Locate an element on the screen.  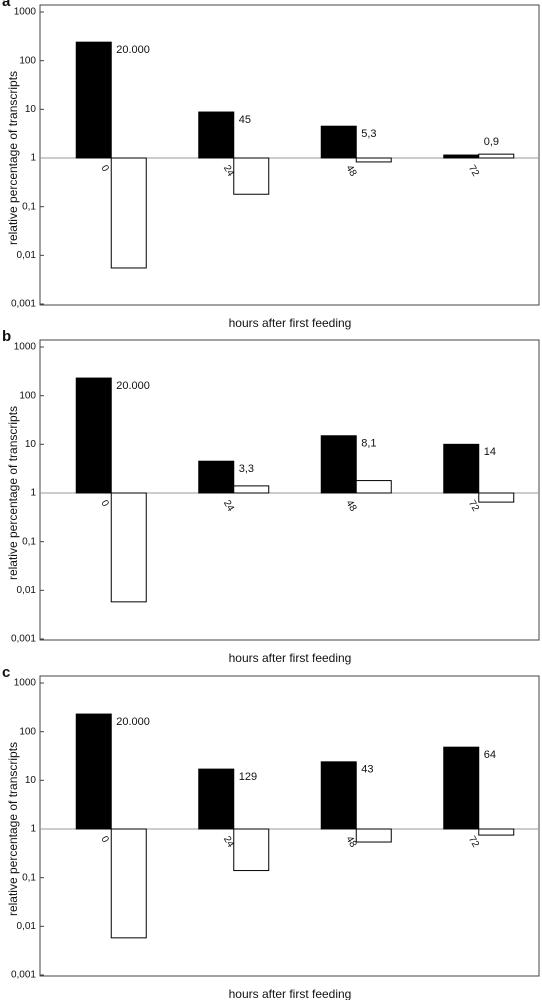
annotation: 43 is located at coordinates (367, 770).